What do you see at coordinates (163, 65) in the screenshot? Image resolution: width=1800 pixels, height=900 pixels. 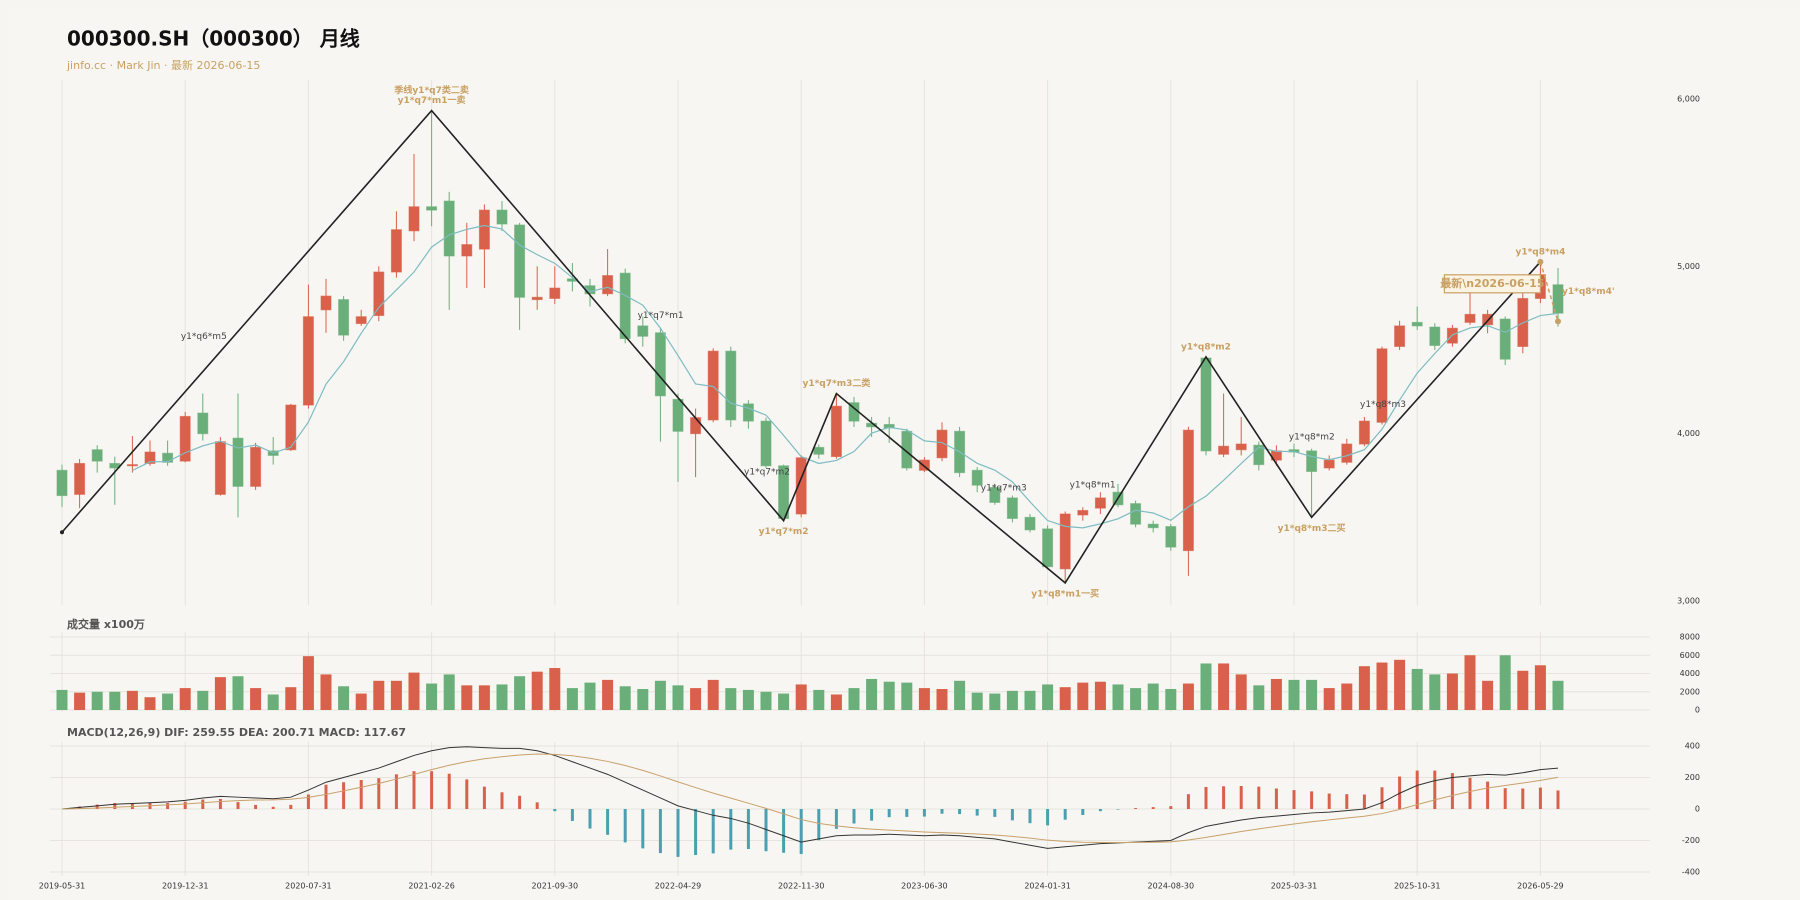 I see `chart-subtitle: jinfo.cc · Mark Jin · 最新 2026-06-15` at bounding box center [163, 65].